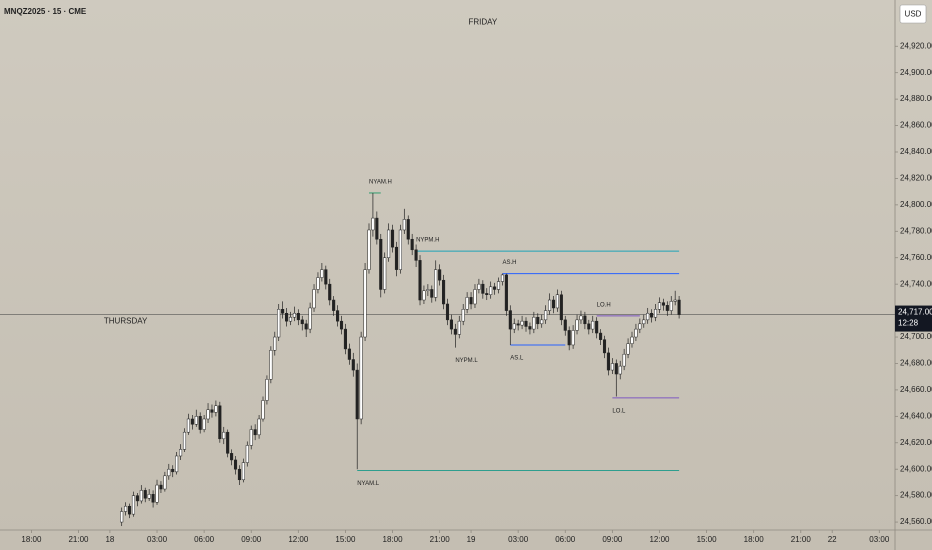  What do you see at coordinates (916, 151) in the screenshot?
I see `y-tick-label: 24,840.00` at bounding box center [916, 151].